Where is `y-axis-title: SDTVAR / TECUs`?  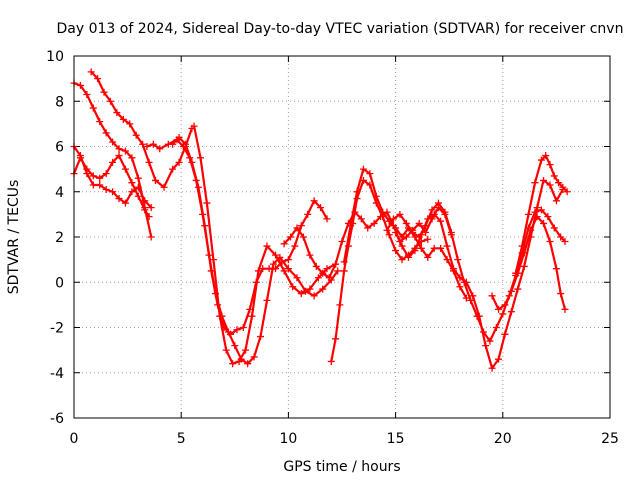 y-axis-title: SDTVAR / TECUs is located at coordinates (14, 237).